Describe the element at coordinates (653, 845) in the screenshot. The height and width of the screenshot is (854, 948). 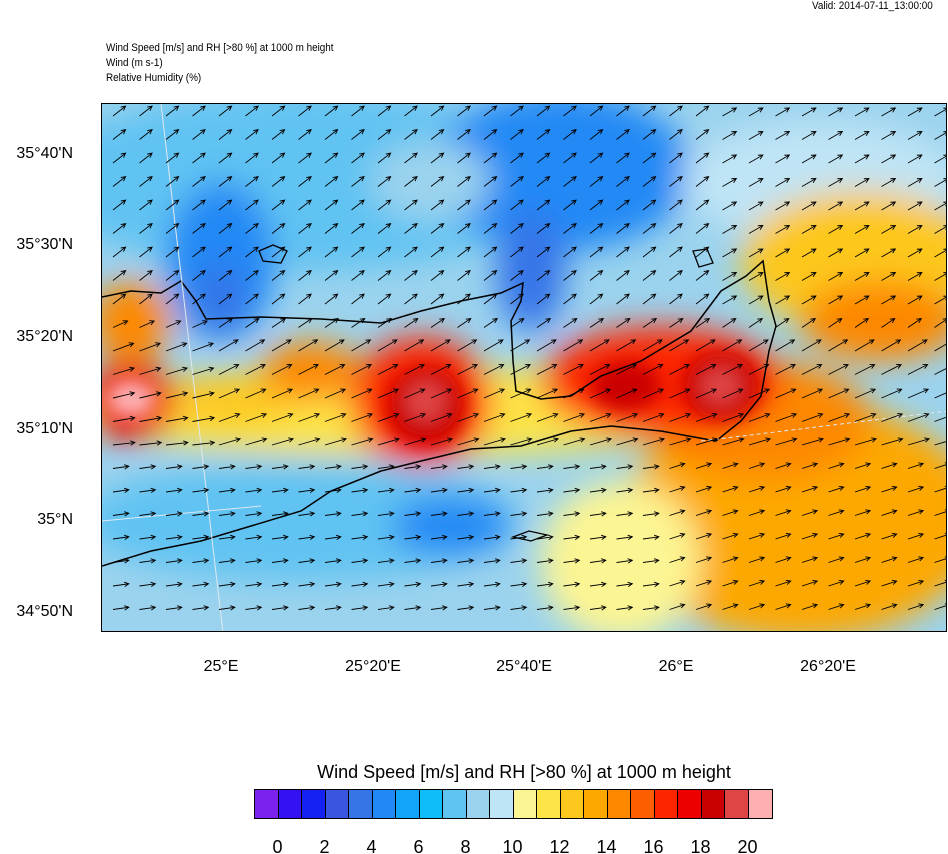
I see `colorbar-label: 16` at that location.